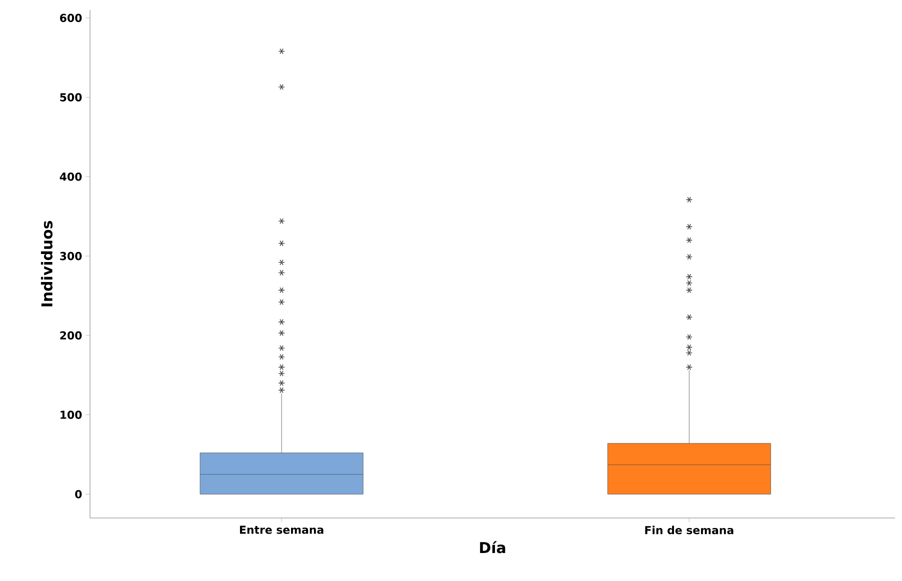  I want to click on y-tick-label: 200, so click(71, 335).